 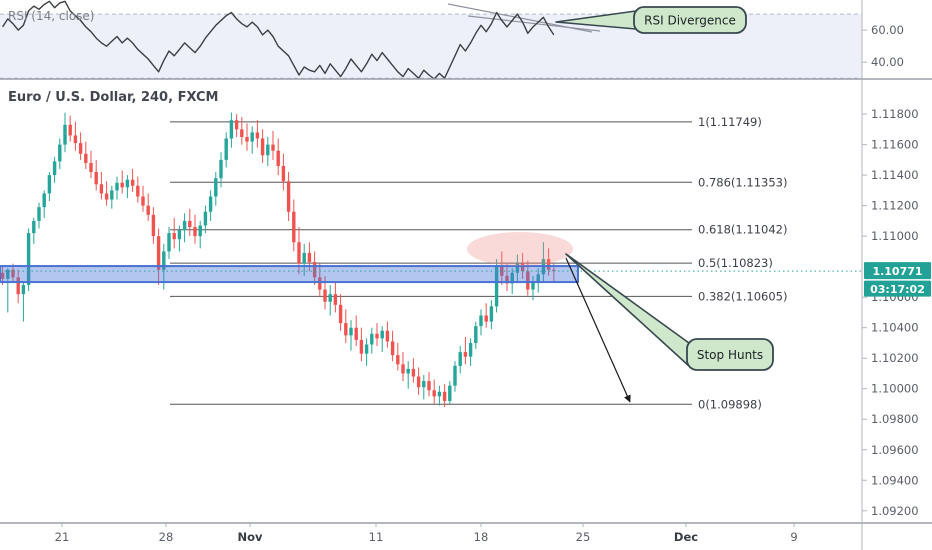 What do you see at coordinates (51, 16) in the screenshot?
I see `rsi-indicator-legend: RSI (14, close)` at bounding box center [51, 16].